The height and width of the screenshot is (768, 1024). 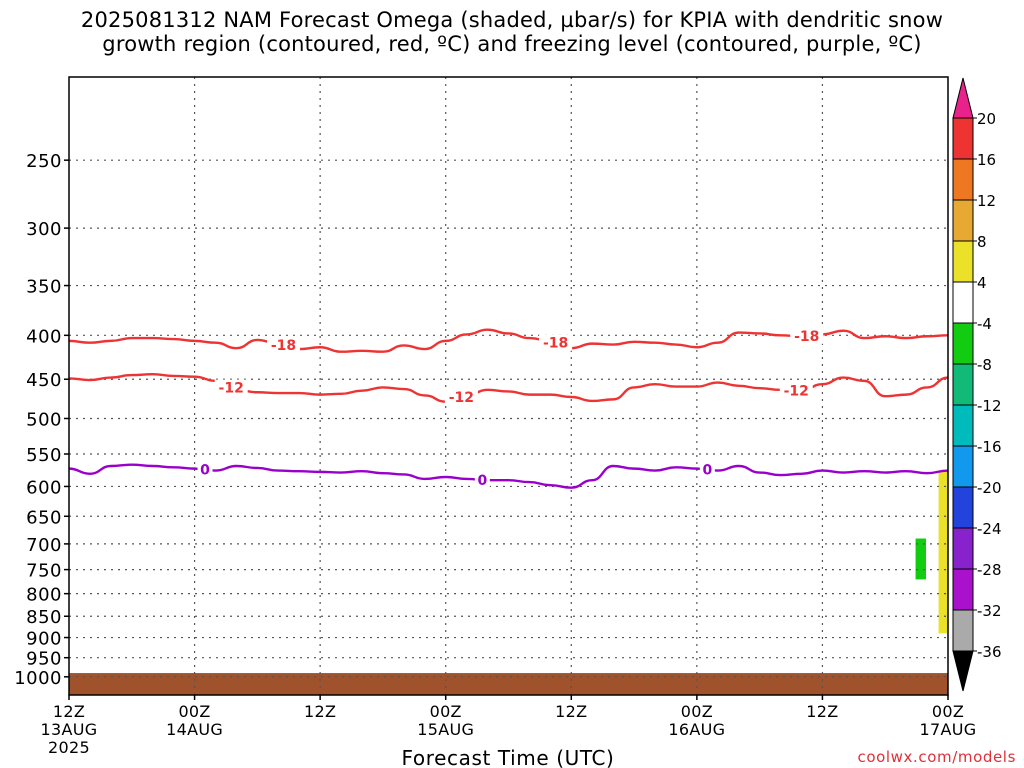 I want to click on y-tick-label: 650, so click(x=44, y=517).